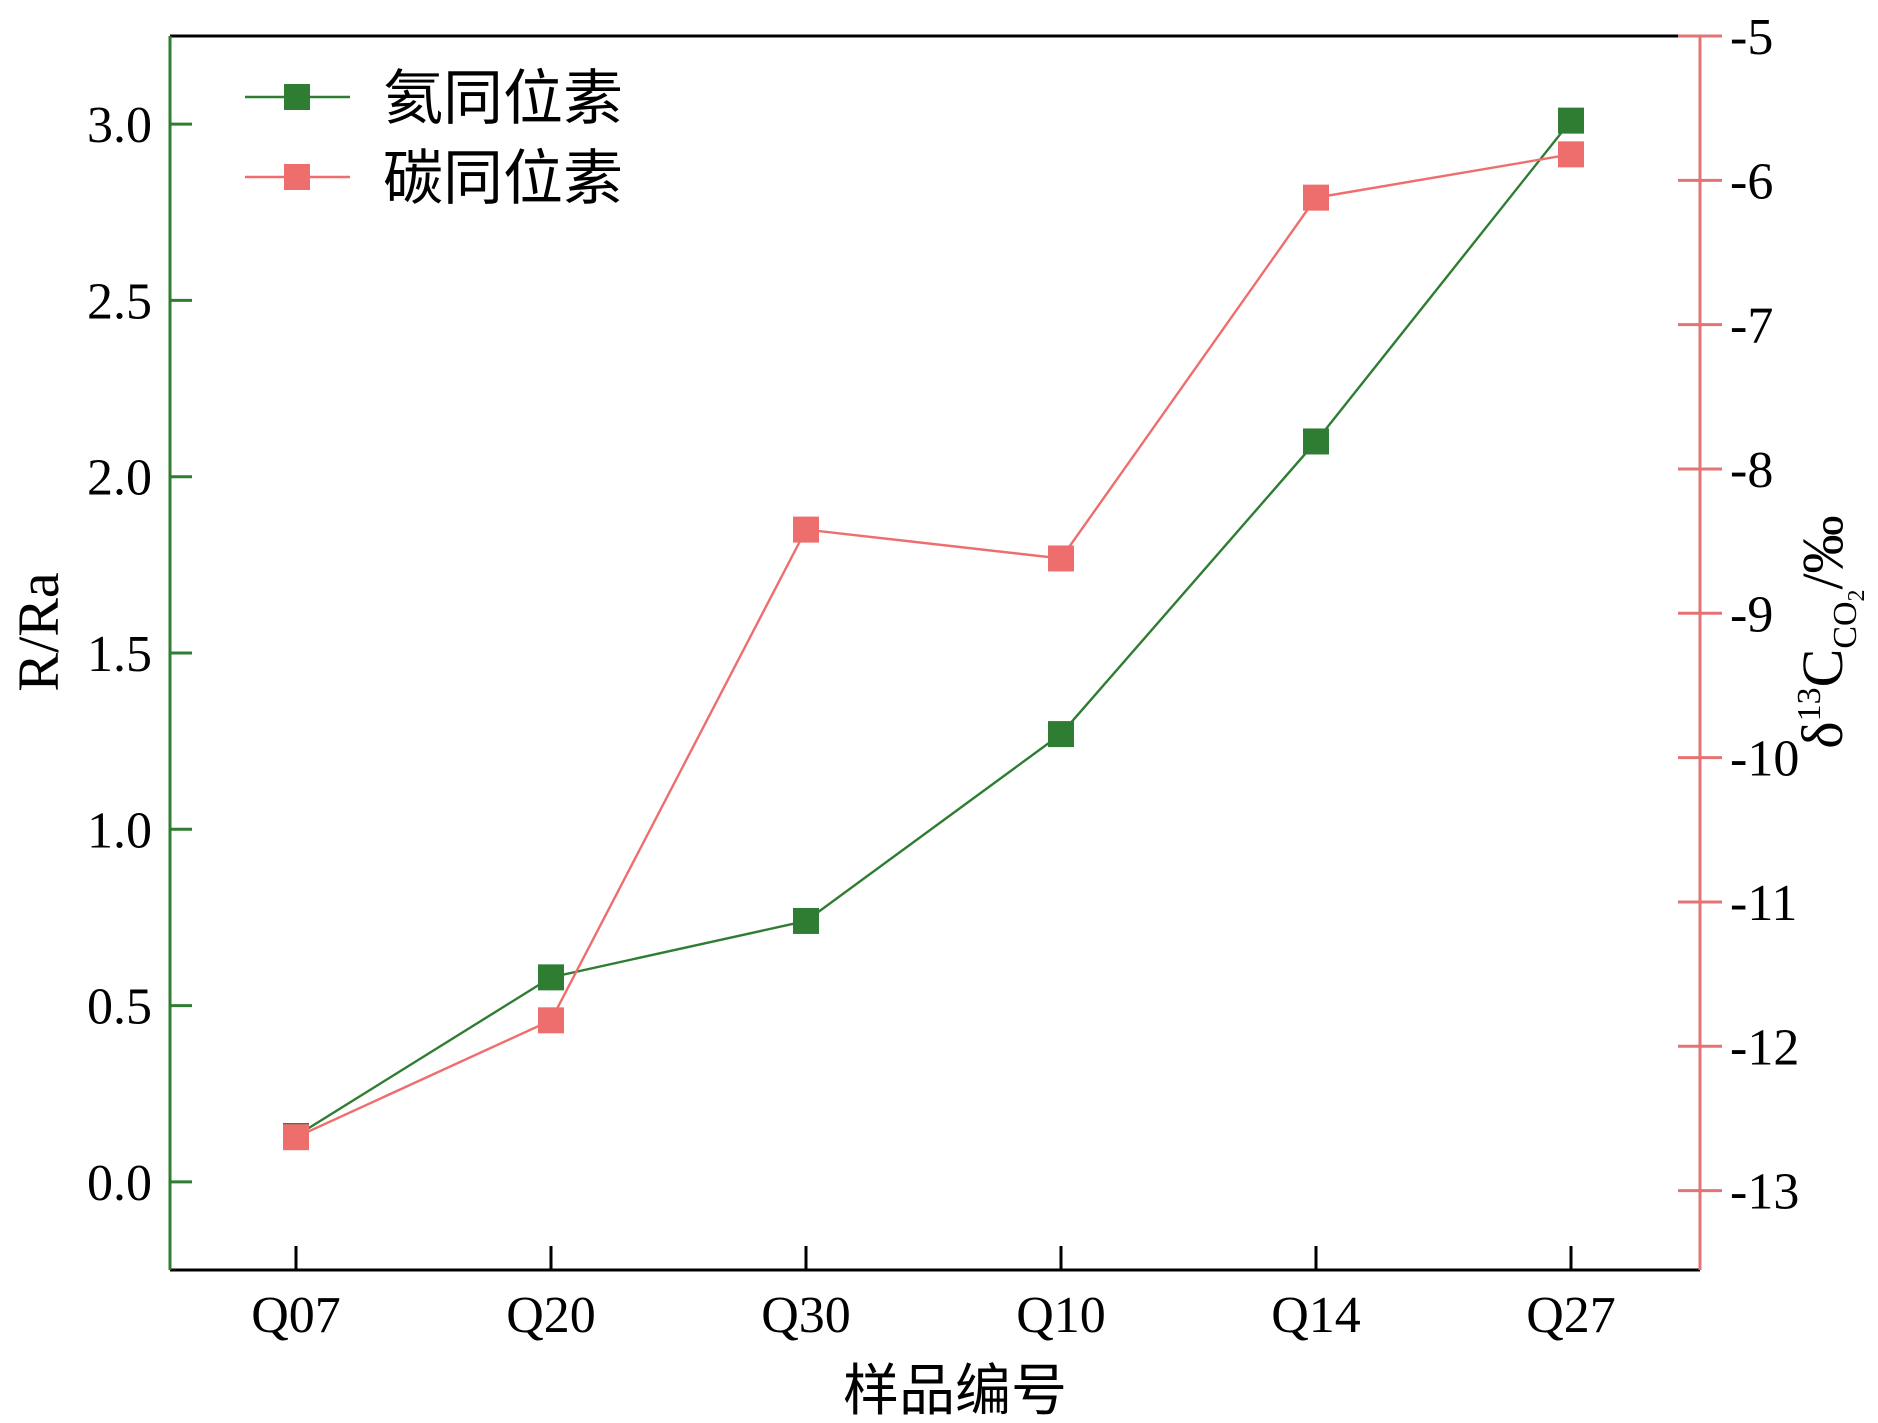  What do you see at coordinates (119, 1183) in the screenshot?
I see `left-tick-label: 0.0` at bounding box center [119, 1183].